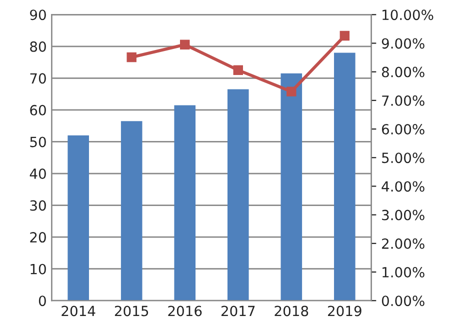 The width and height of the screenshot is (470, 325). What do you see at coordinates (403, 243) in the screenshot?
I see `y2-tick-label: 2.00%` at bounding box center [403, 243].